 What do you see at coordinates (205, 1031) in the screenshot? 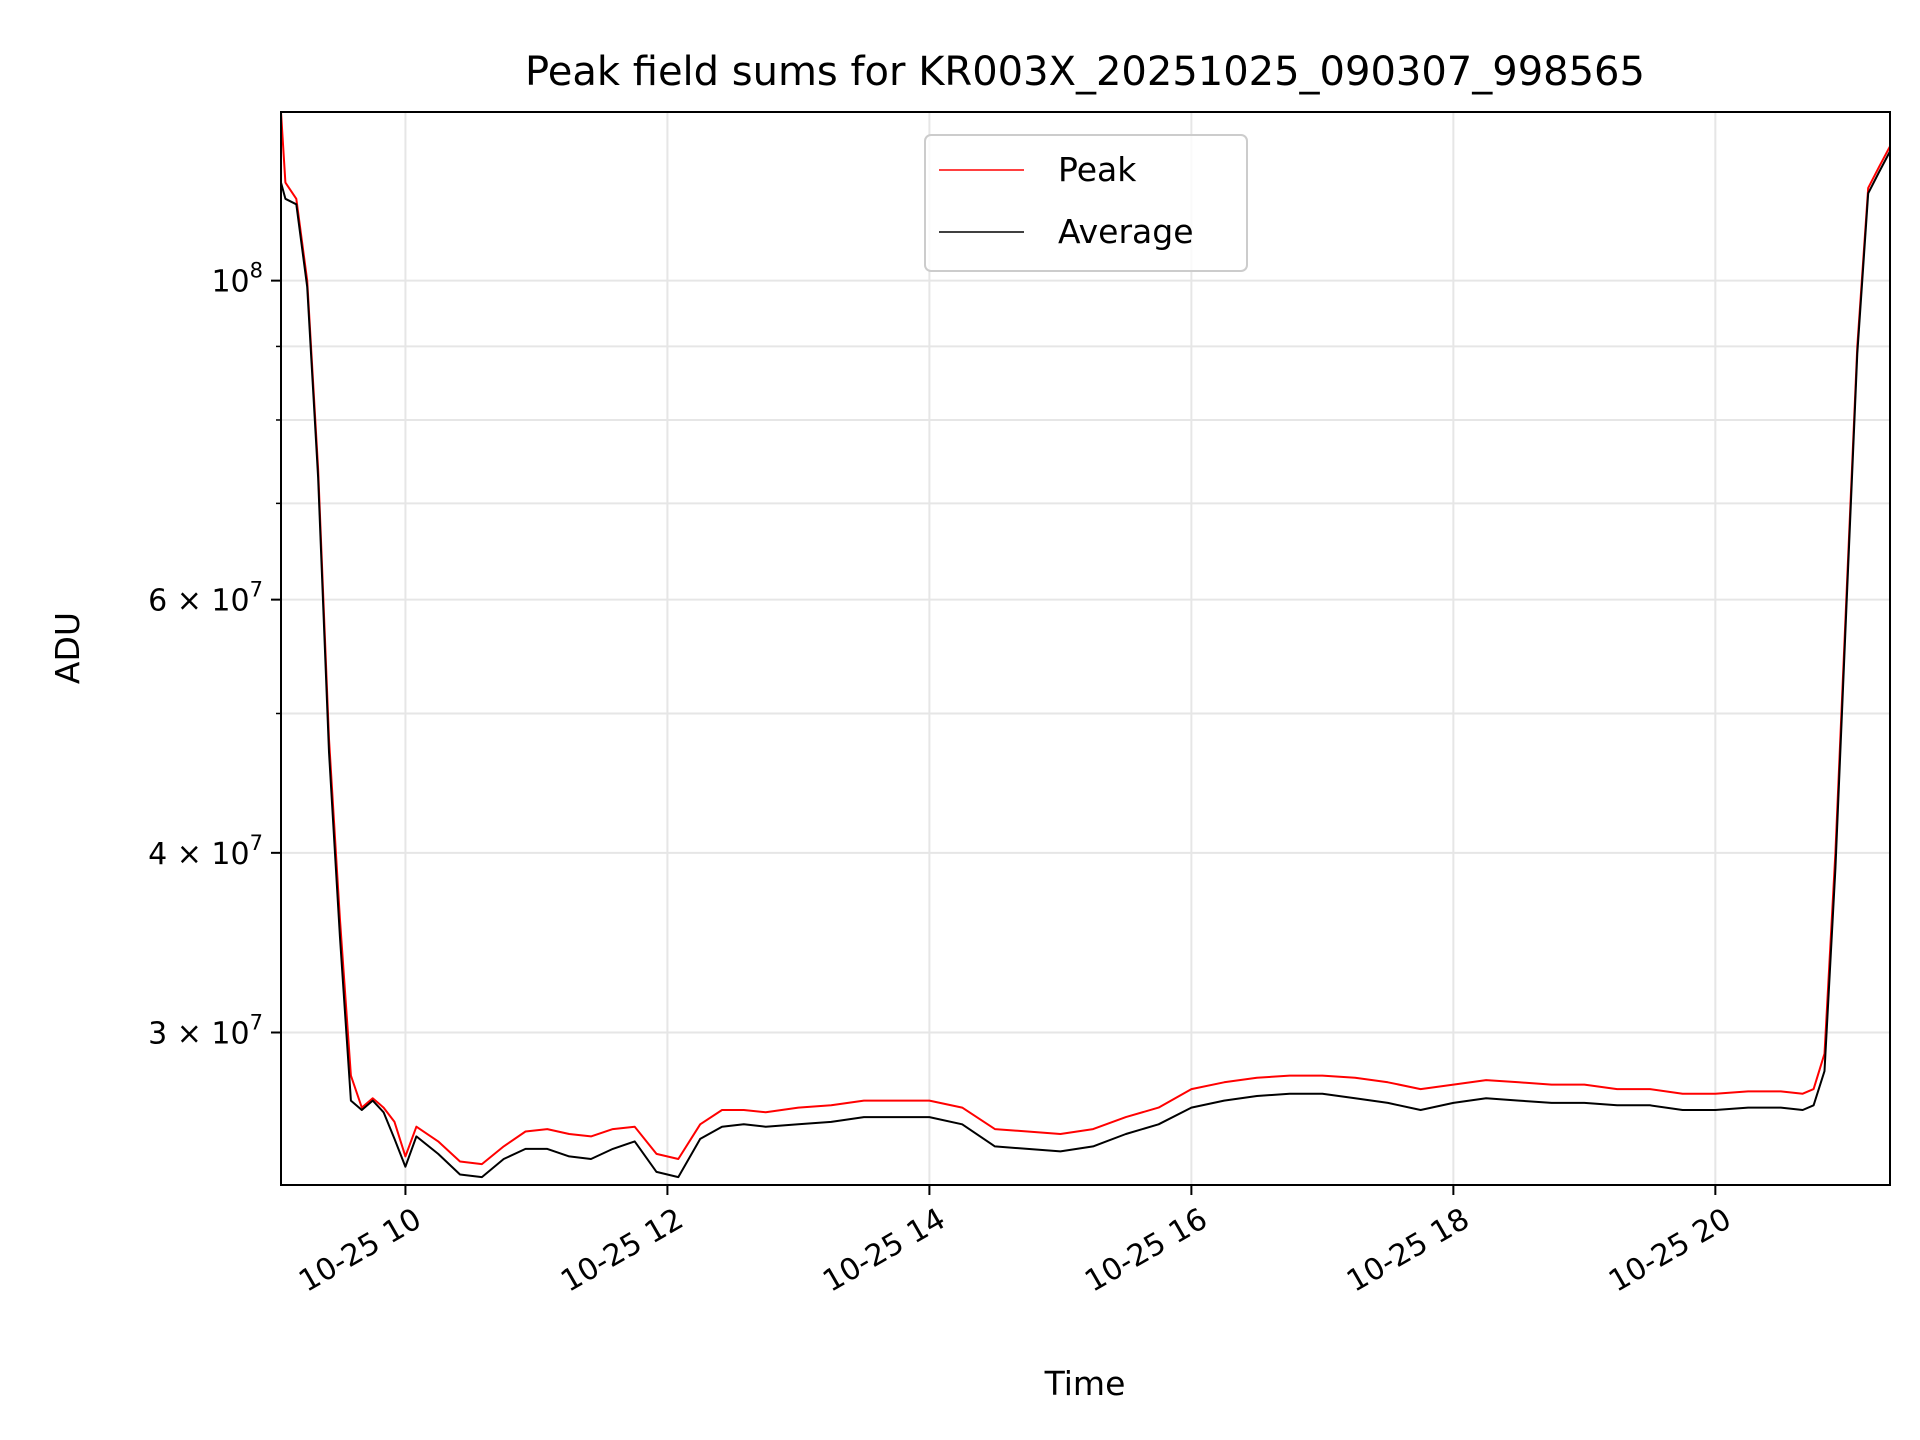
I see `y-tick-label: 3 × 107` at bounding box center [205, 1031].